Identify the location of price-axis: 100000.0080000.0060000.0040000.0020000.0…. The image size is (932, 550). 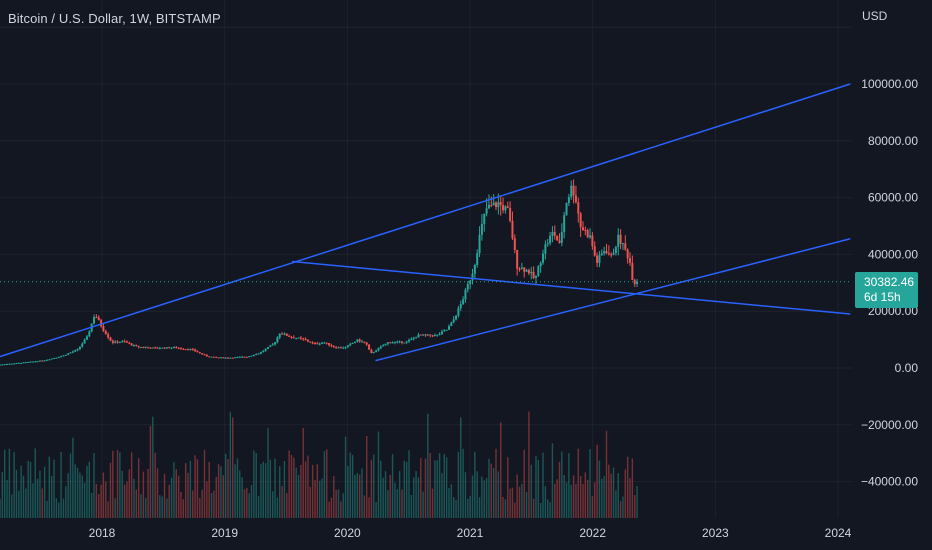
(889, 283).